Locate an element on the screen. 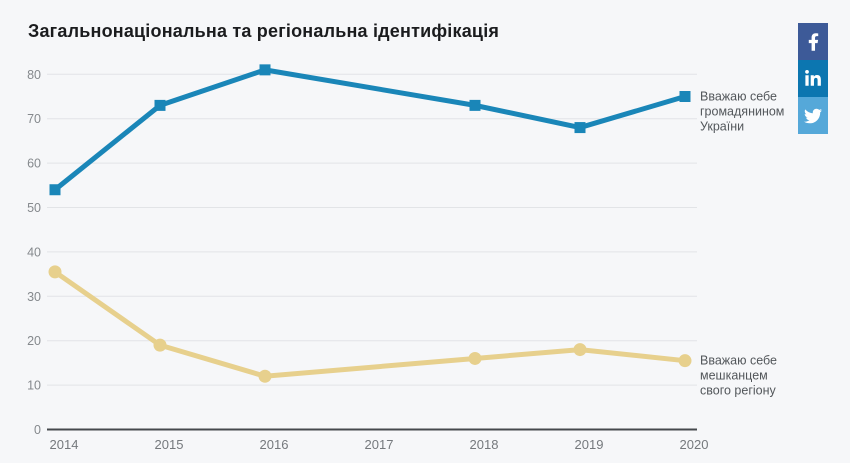 The image size is (850, 463). facebook-share-button is located at coordinates (813, 41).